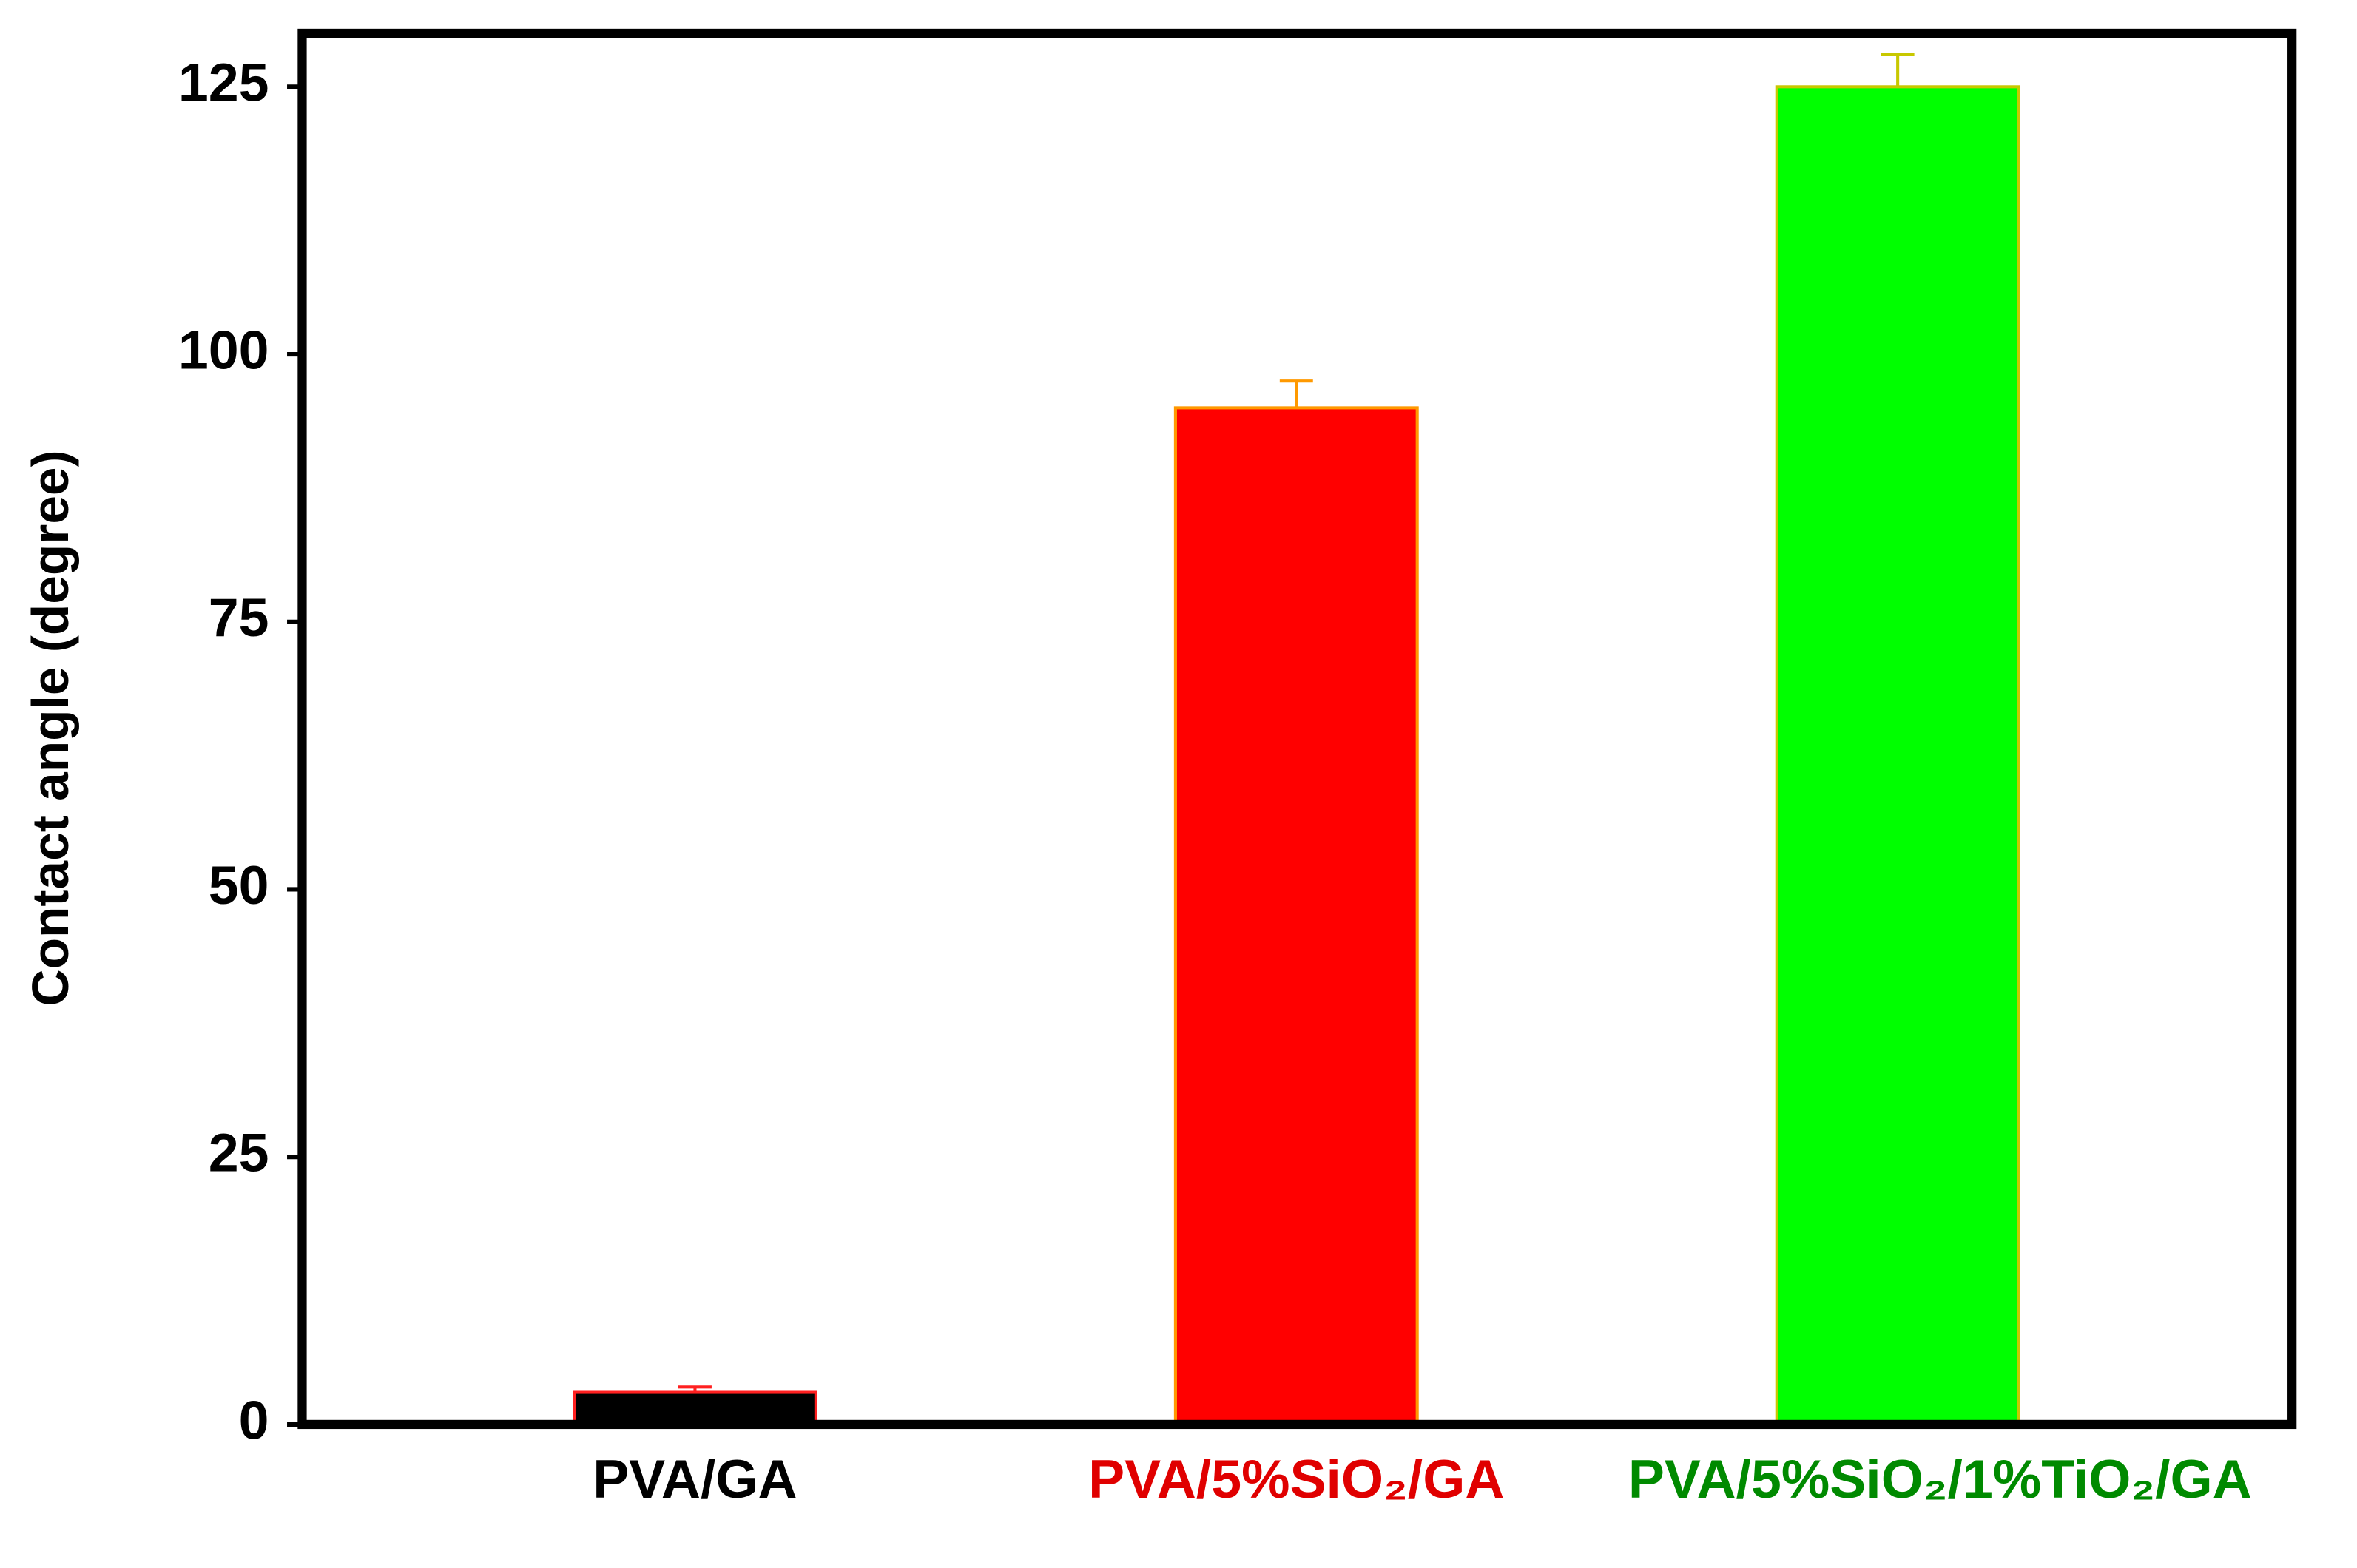 The image size is (2357, 1568). Describe the element at coordinates (254, 1419) in the screenshot. I see `y-tick-label: 0` at that location.